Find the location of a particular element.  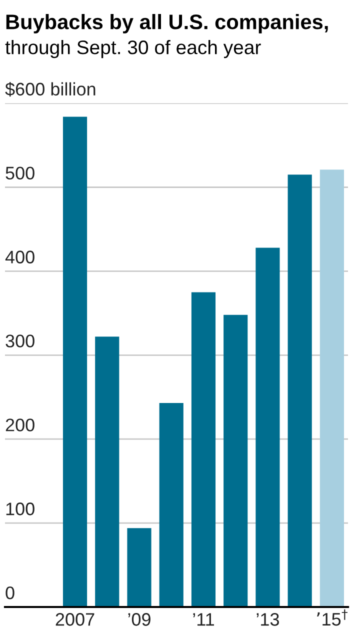

x-tick-label: ’09 is located at coordinates (139, 619).